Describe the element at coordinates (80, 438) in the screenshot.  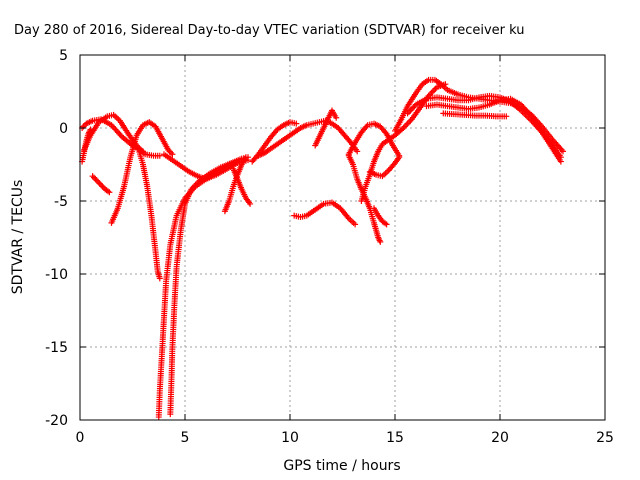
I see `x-tick-label: 0` at that location.